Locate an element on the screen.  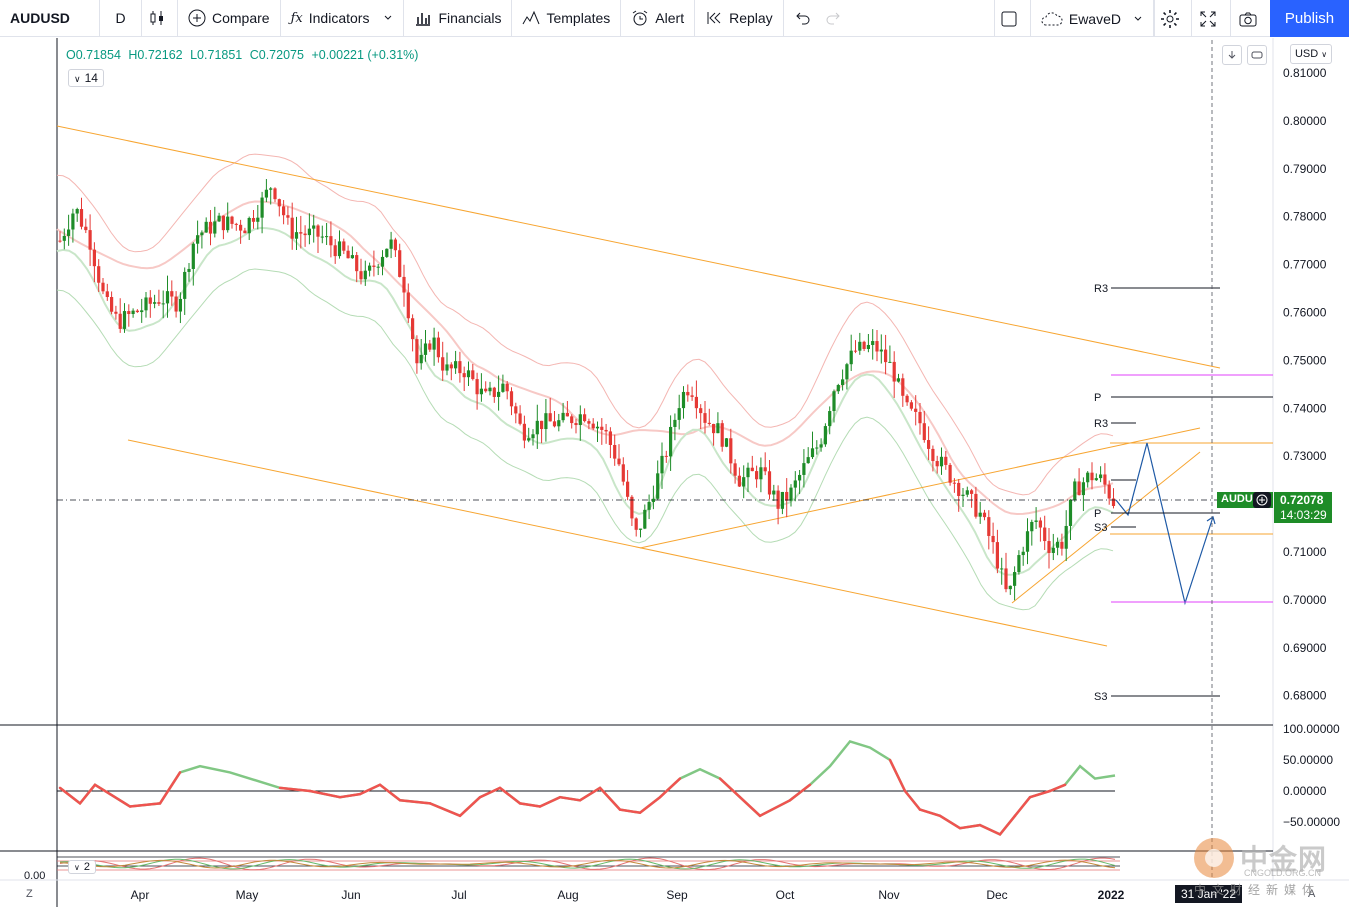
financials-label: Financials is located at coordinates (470, 18).